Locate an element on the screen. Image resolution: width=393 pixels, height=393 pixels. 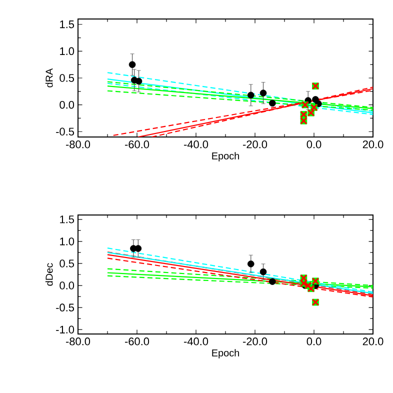
y-tick-label: -1.0 is located at coordinates (65, 330).